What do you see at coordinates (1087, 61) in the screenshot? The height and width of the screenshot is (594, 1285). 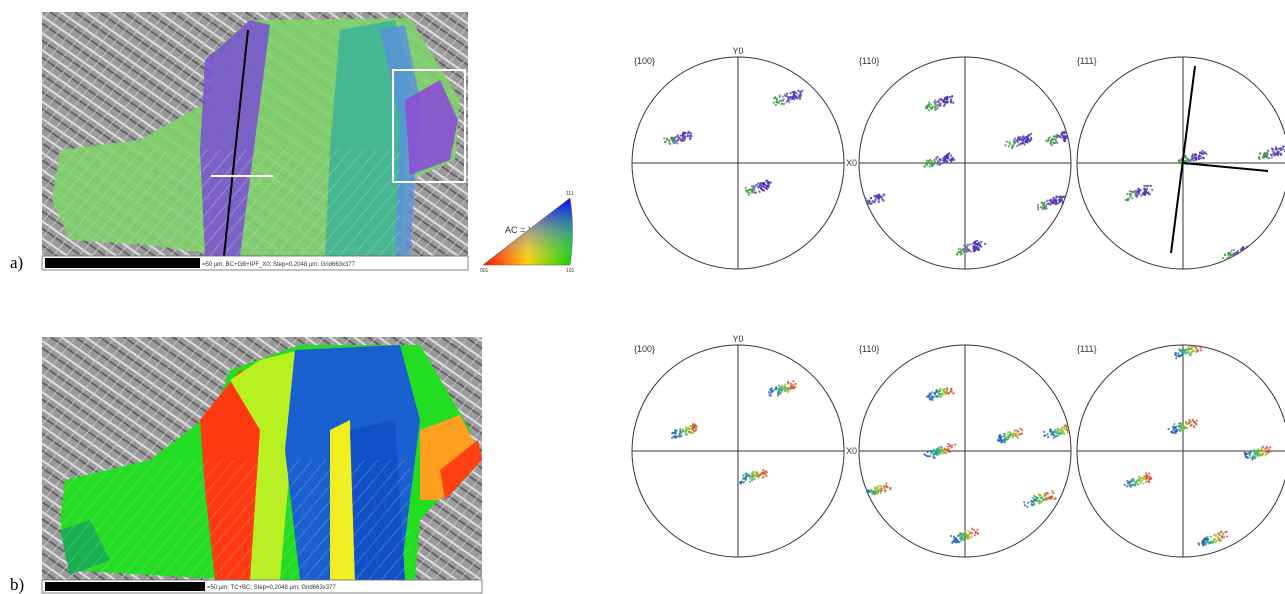 I see `pole-figure-label: {111}` at bounding box center [1087, 61].